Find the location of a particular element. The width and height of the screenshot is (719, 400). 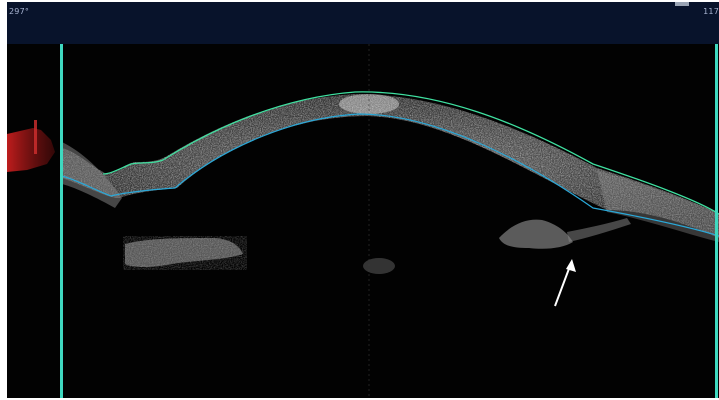

iris-right-root is located at coordinates (599, 230).